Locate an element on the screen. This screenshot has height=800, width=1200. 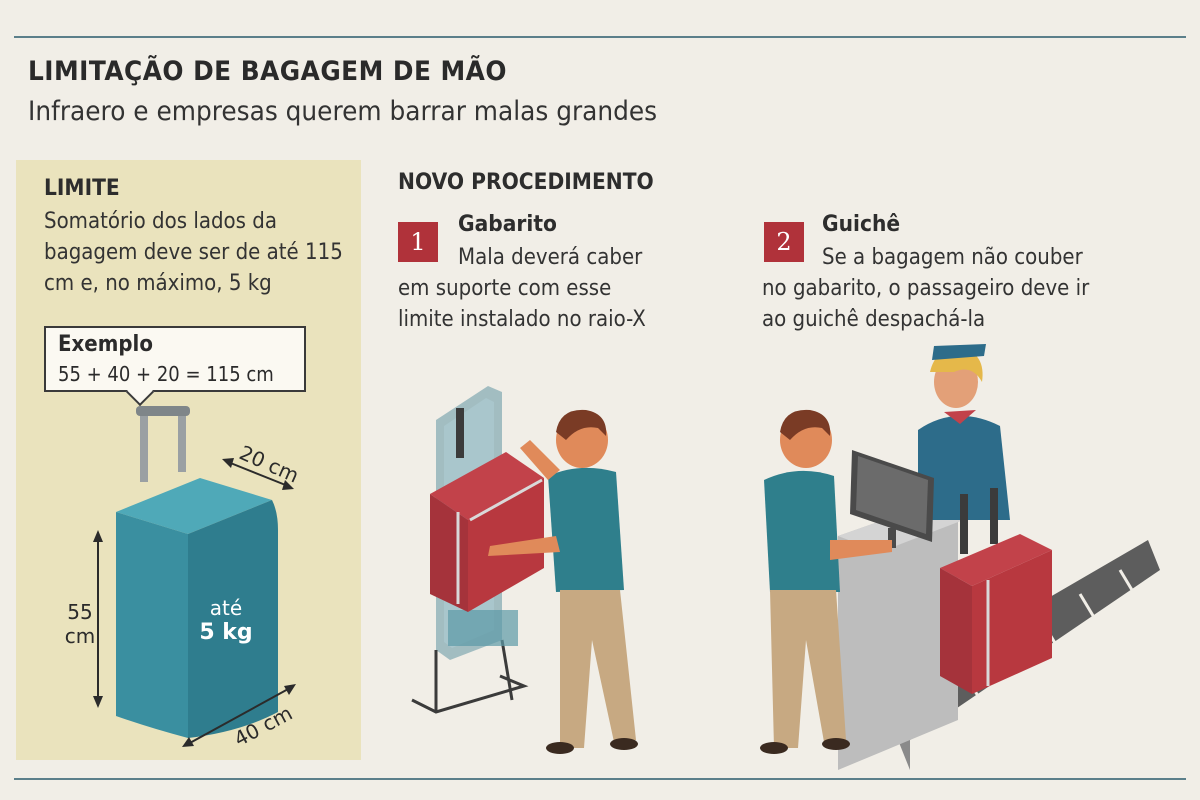
procedure-heading: NOVO PROCEDIMENTO is located at coordinates (526, 182).